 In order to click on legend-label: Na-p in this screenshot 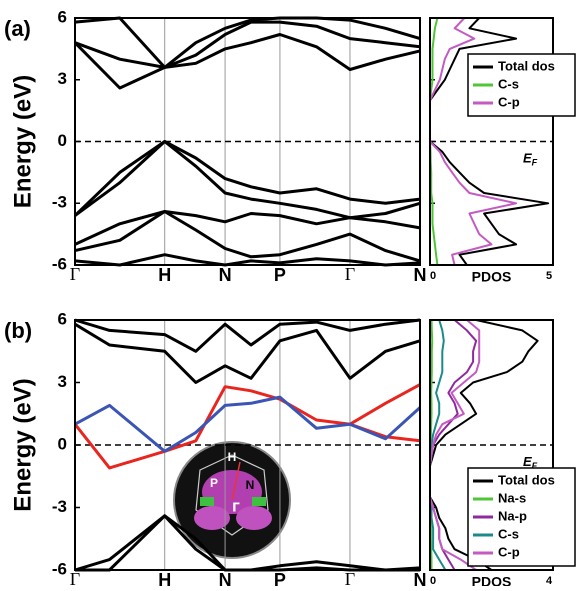, I will do `click(512, 515)`.